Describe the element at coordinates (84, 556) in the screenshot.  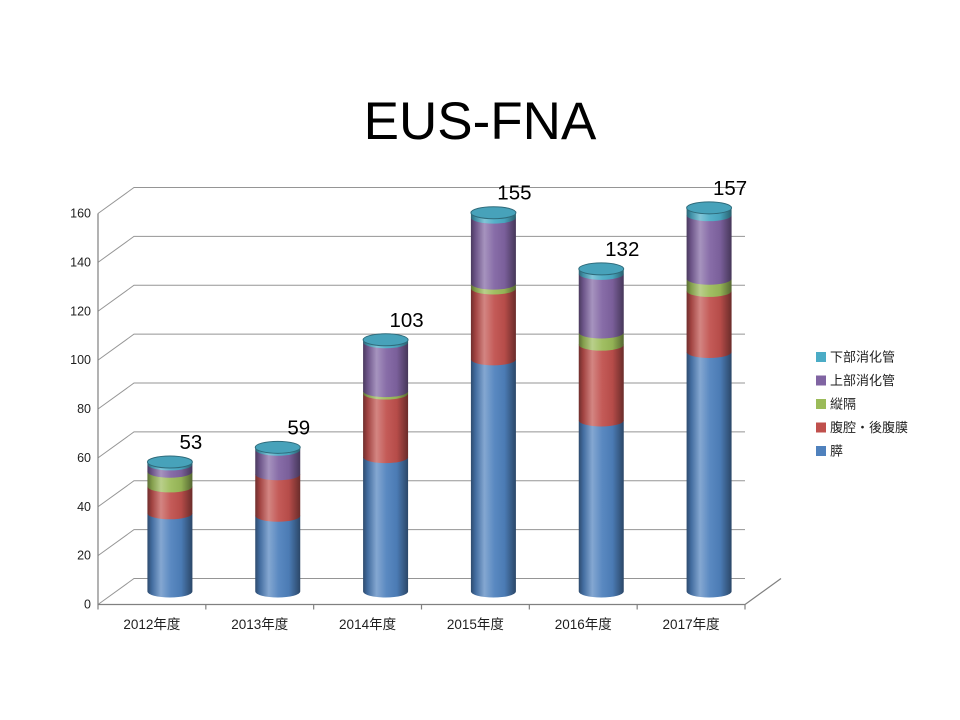
I see `y-tick-label: 20` at that location.